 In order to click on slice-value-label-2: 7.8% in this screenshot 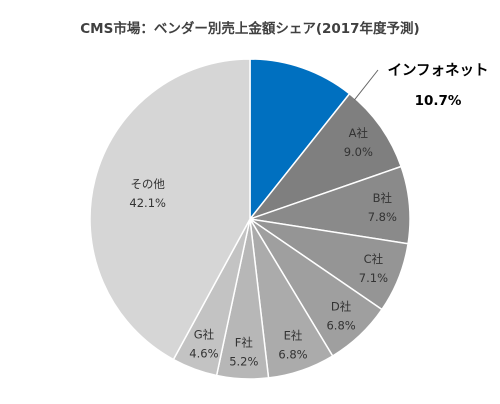, I will do `click(382, 217)`.